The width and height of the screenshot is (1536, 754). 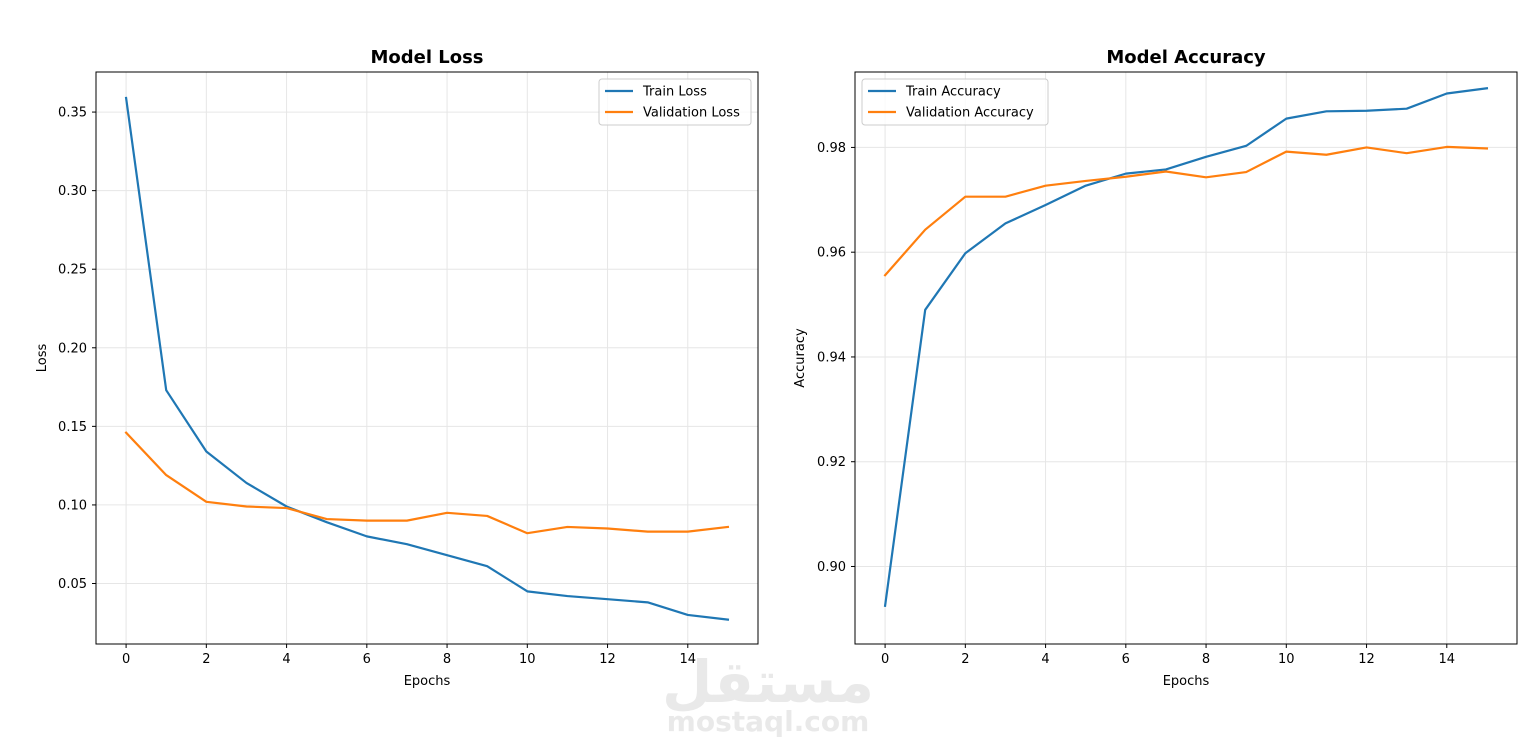 I want to click on legend-label-validation-accuracy: Validation Accuracy, so click(x=970, y=113).